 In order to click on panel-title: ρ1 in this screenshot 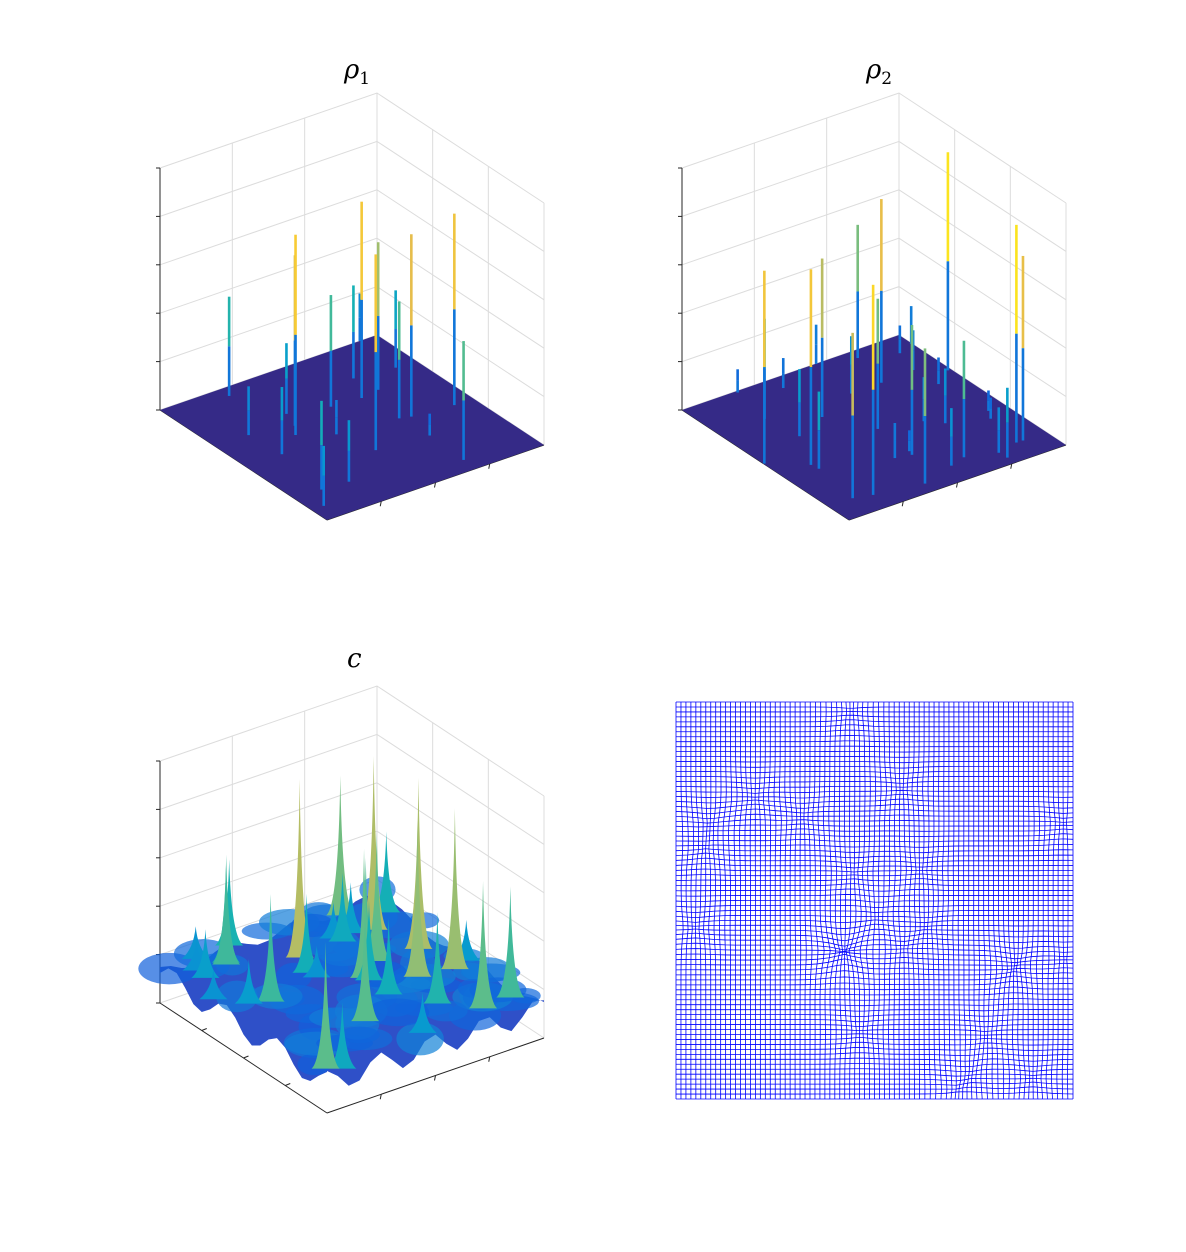, I will do `click(356, 72)`.